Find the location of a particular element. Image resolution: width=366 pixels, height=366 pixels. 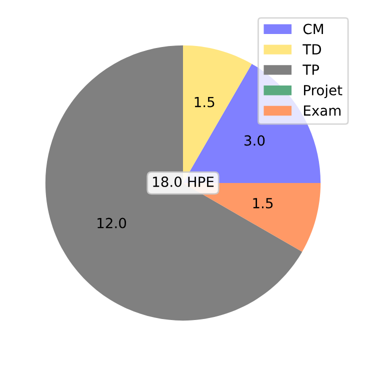

legend-label: Projet is located at coordinates (323, 91).